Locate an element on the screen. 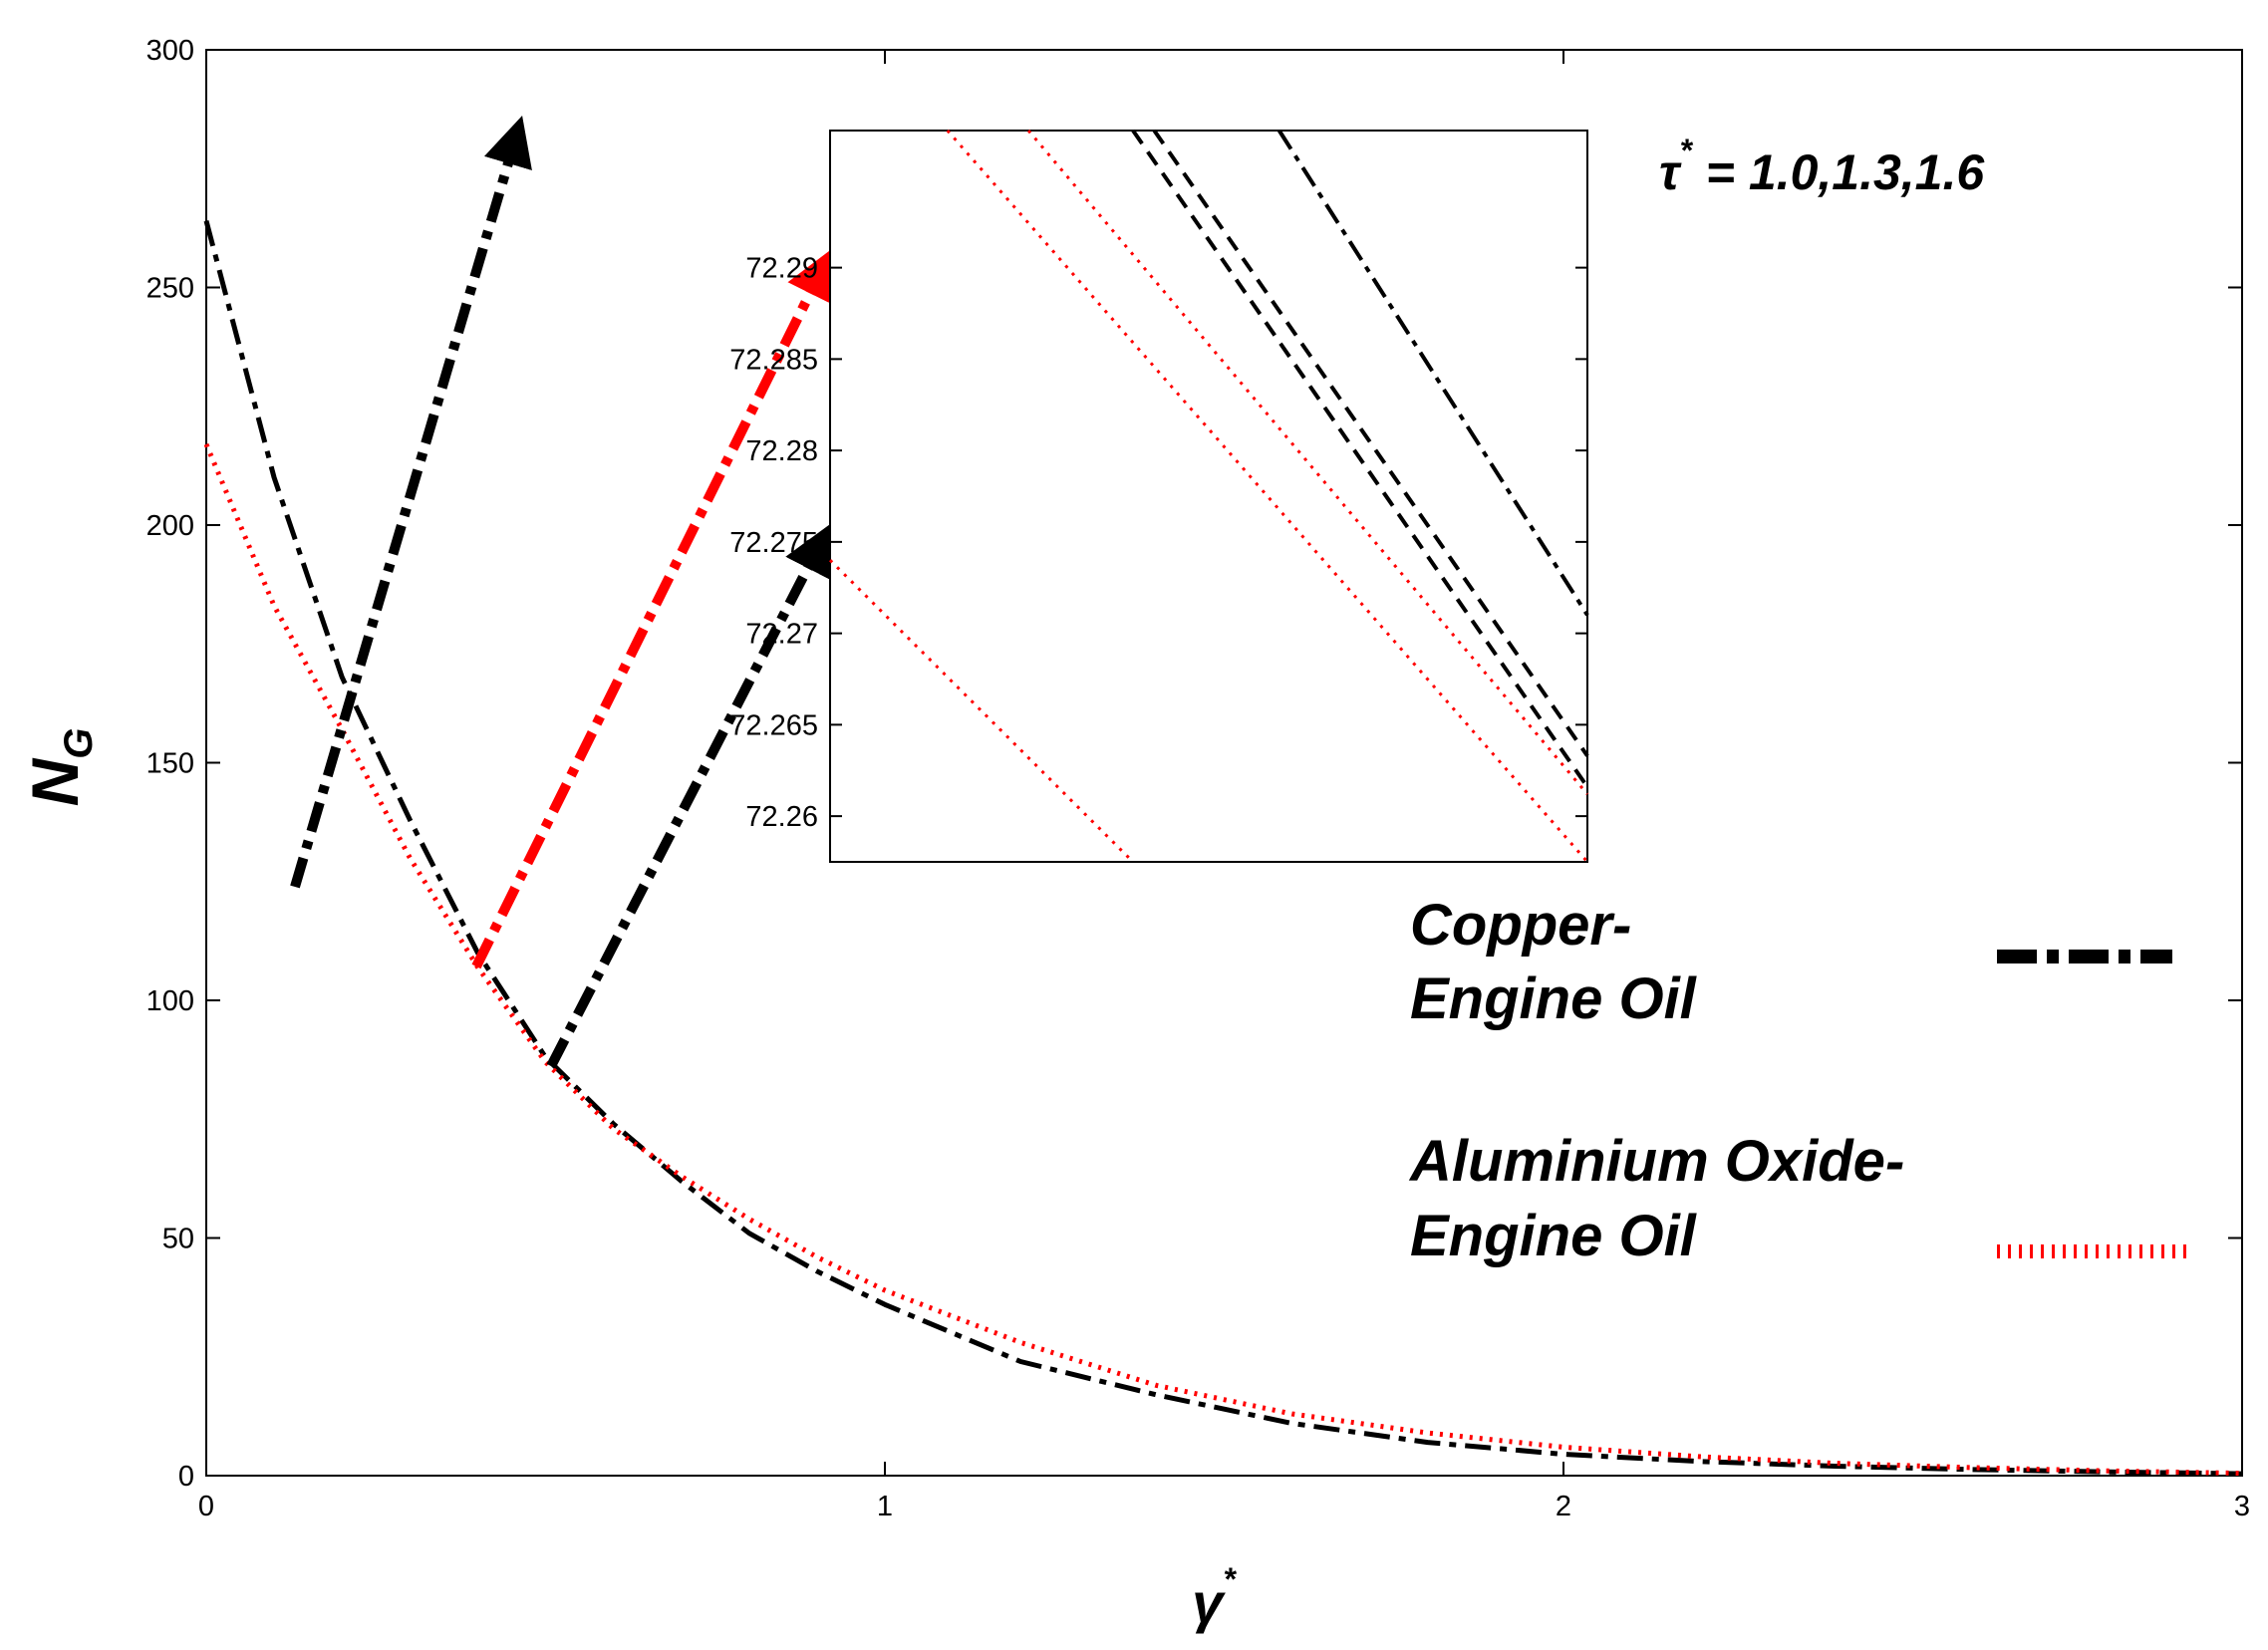  inset-y-tick-label: 72.275 is located at coordinates (774, 543).